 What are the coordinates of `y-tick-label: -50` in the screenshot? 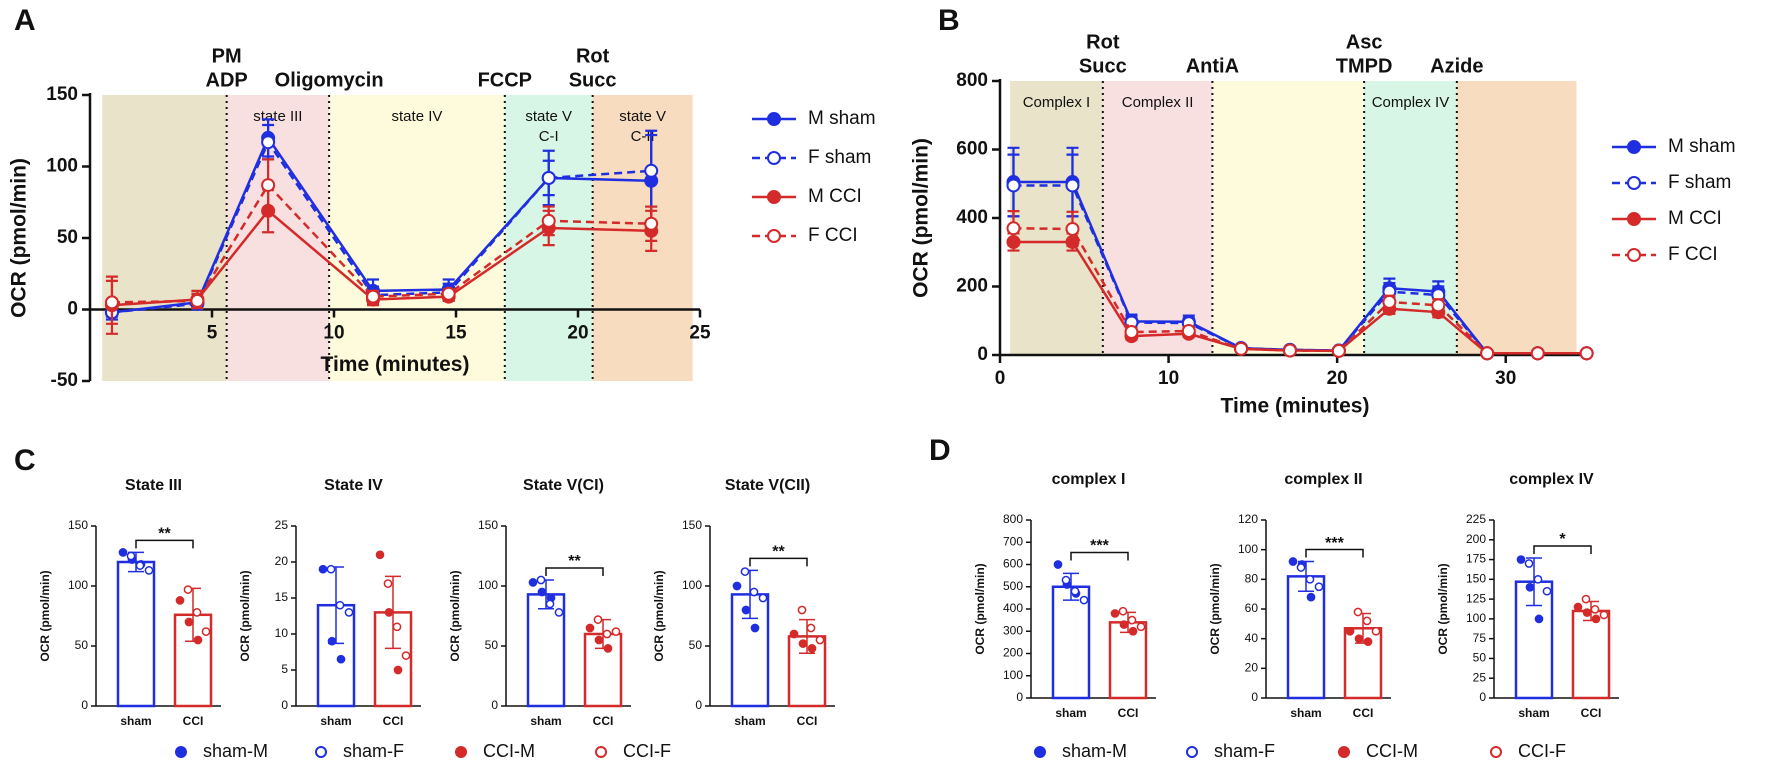 It's located at (64, 380).